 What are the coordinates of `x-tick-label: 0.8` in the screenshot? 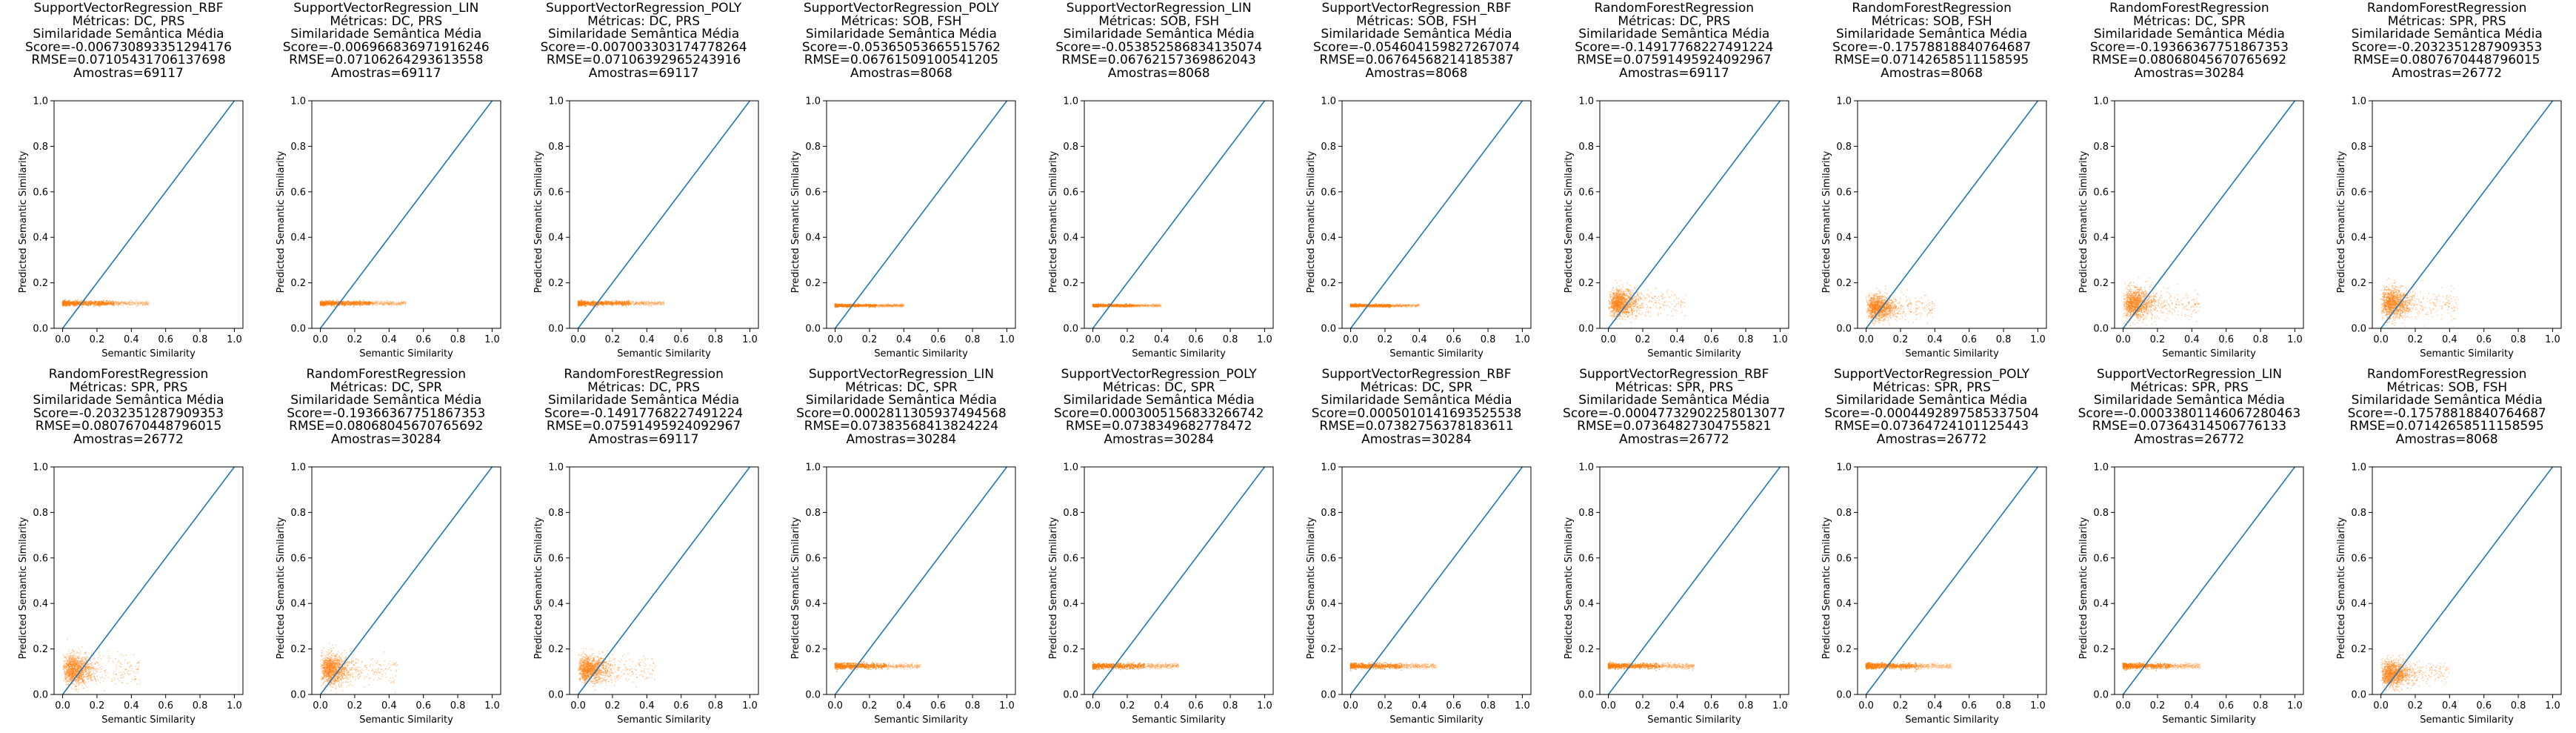 It's located at (1230, 339).